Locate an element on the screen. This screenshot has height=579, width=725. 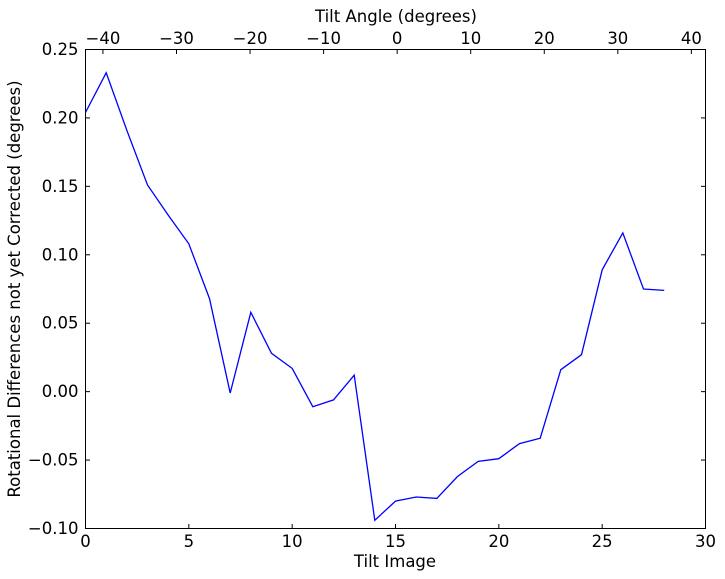
top-tick-group: −40 −30 −20 −10 0 10 20 30 40 is located at coordinates (394, 41).